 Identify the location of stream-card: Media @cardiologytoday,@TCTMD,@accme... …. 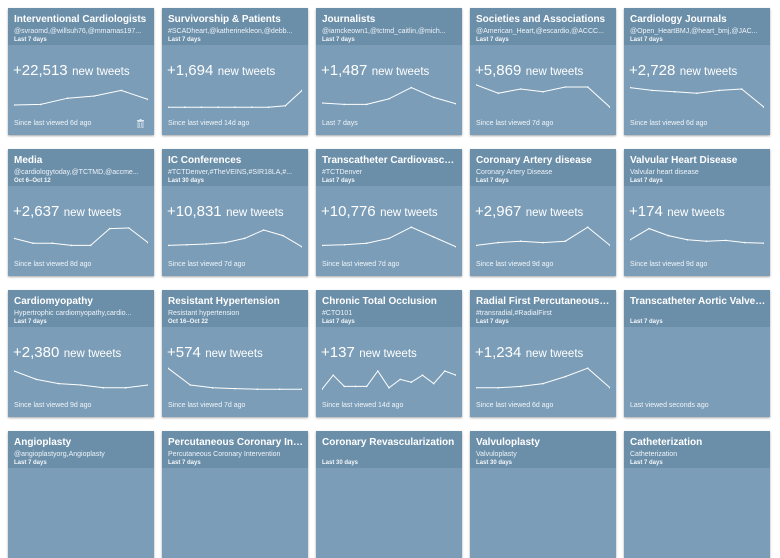
(81, 212).